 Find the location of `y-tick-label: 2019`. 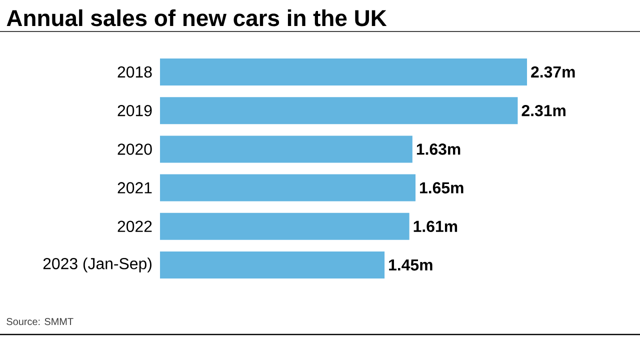

y-tick-label: 2019 is located at coordinates (135, 110).